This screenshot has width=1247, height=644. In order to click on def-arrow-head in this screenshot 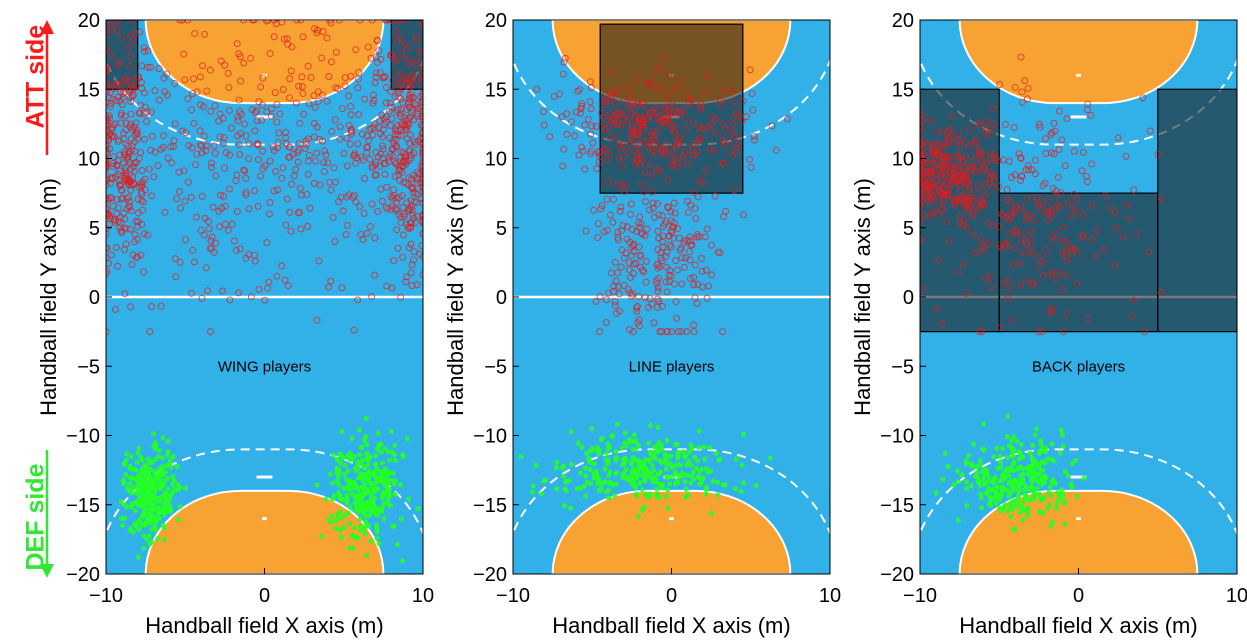, I will do `click(47, 571)`.